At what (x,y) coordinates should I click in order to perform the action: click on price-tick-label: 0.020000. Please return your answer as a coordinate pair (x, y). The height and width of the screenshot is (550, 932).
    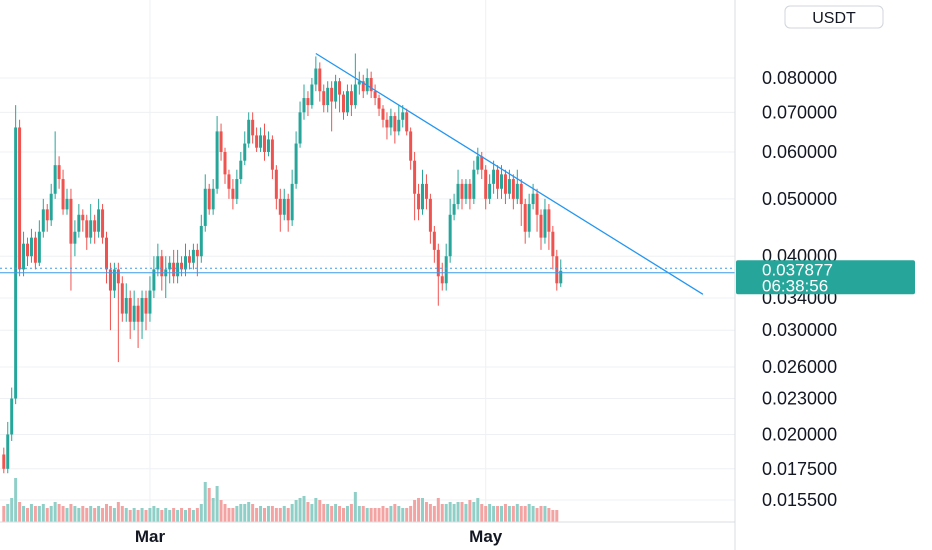
    Looking at the image, I should click on (799, 434).